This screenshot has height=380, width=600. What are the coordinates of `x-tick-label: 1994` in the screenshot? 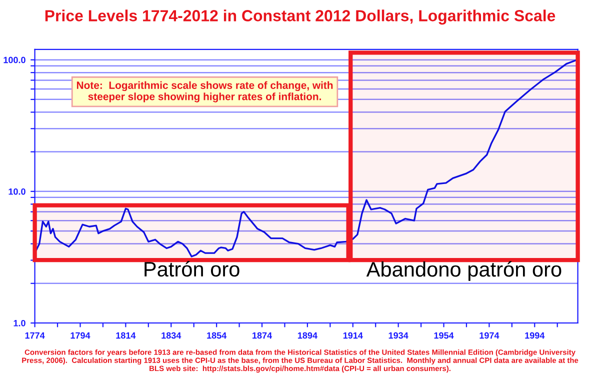 It's located at (535, 335).